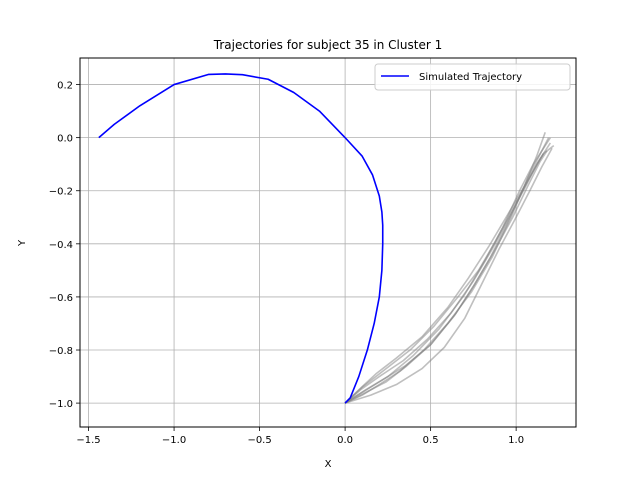 Image resolution: width=640 pixels, height=480 pixels. I want to click on x-axis-label: X, so click(328, 464).